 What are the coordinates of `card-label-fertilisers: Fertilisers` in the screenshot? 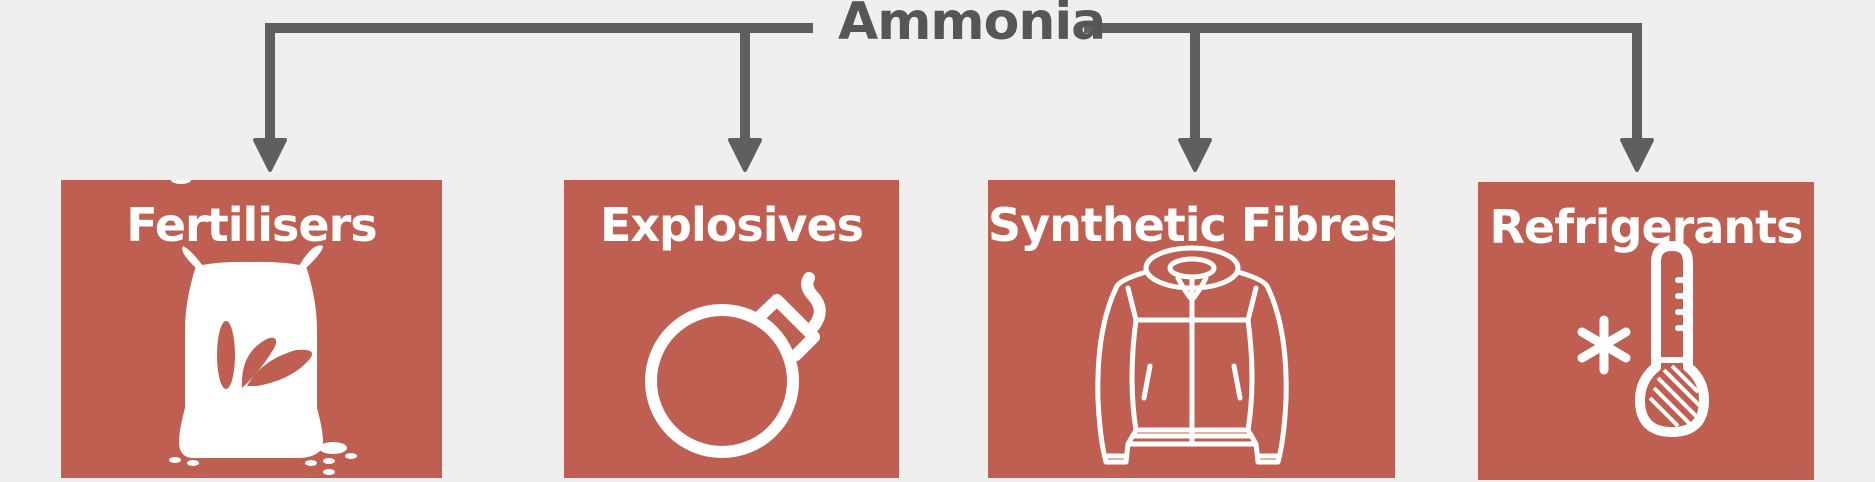 It's located at (251, 225).